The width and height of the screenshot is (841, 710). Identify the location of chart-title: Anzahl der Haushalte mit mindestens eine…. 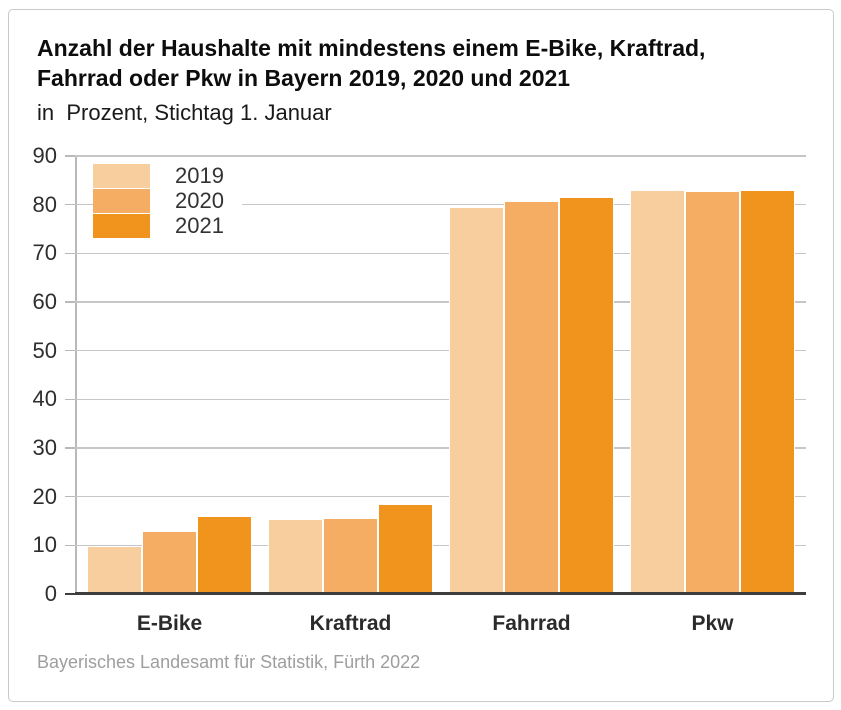
(427, 63).